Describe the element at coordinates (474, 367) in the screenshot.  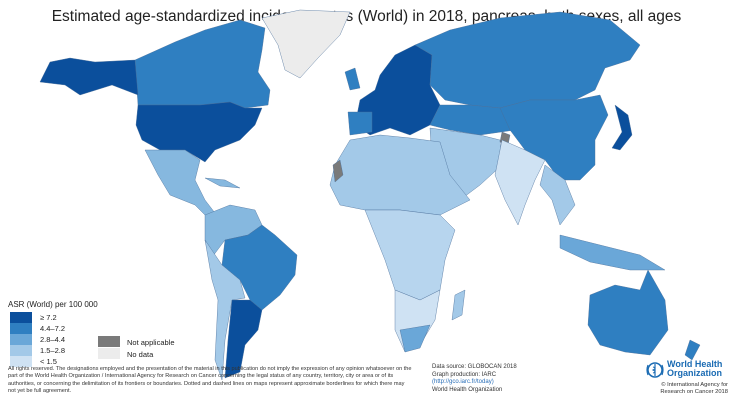
I see `source-line: Data source: GLOBOCAN 2018` at that location.